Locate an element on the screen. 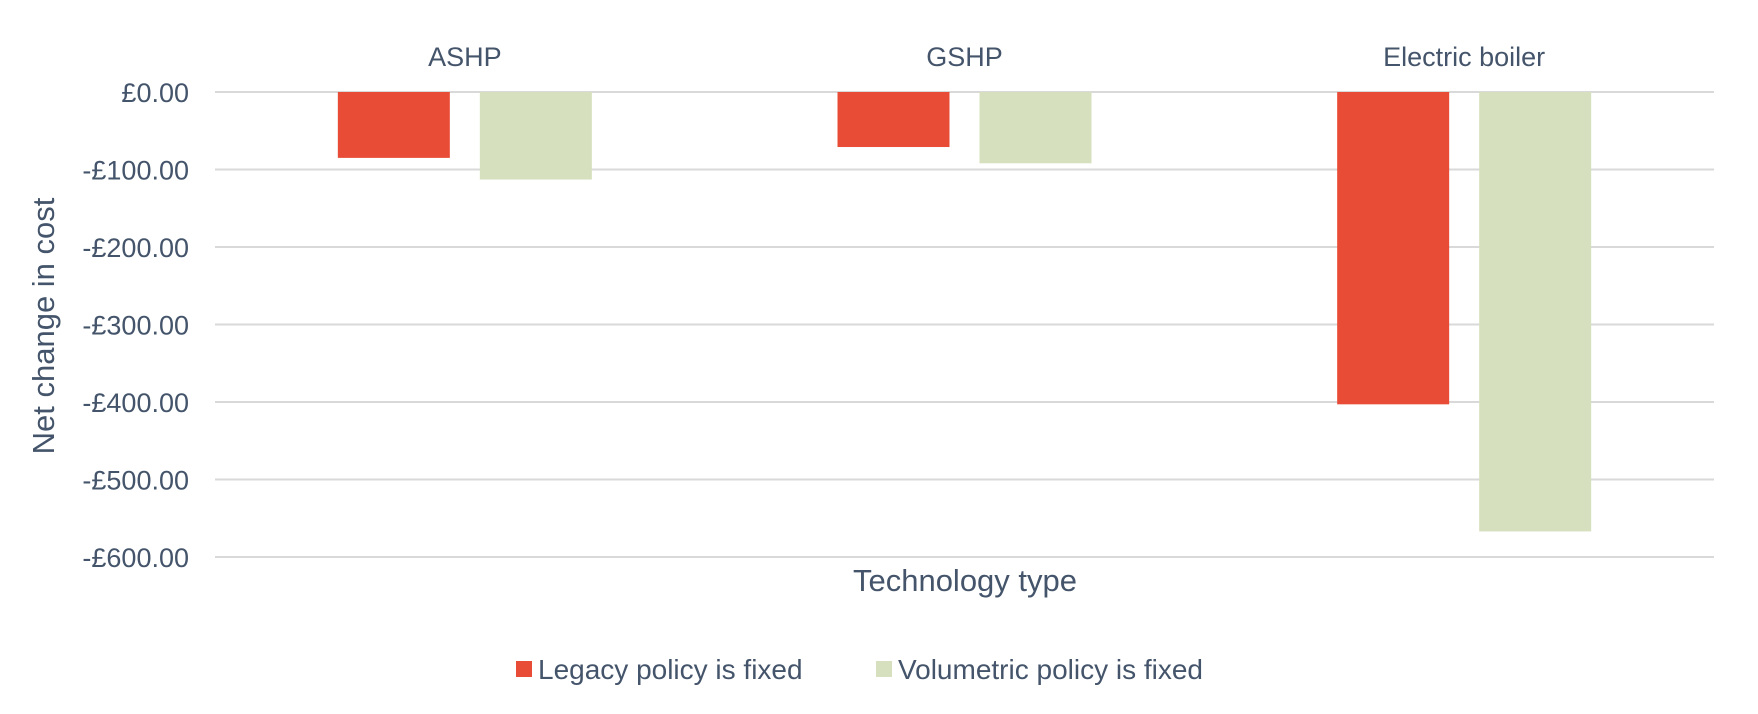  category-labels: ASHP GSHP Electric boiler is located at coordinates (986, 57).